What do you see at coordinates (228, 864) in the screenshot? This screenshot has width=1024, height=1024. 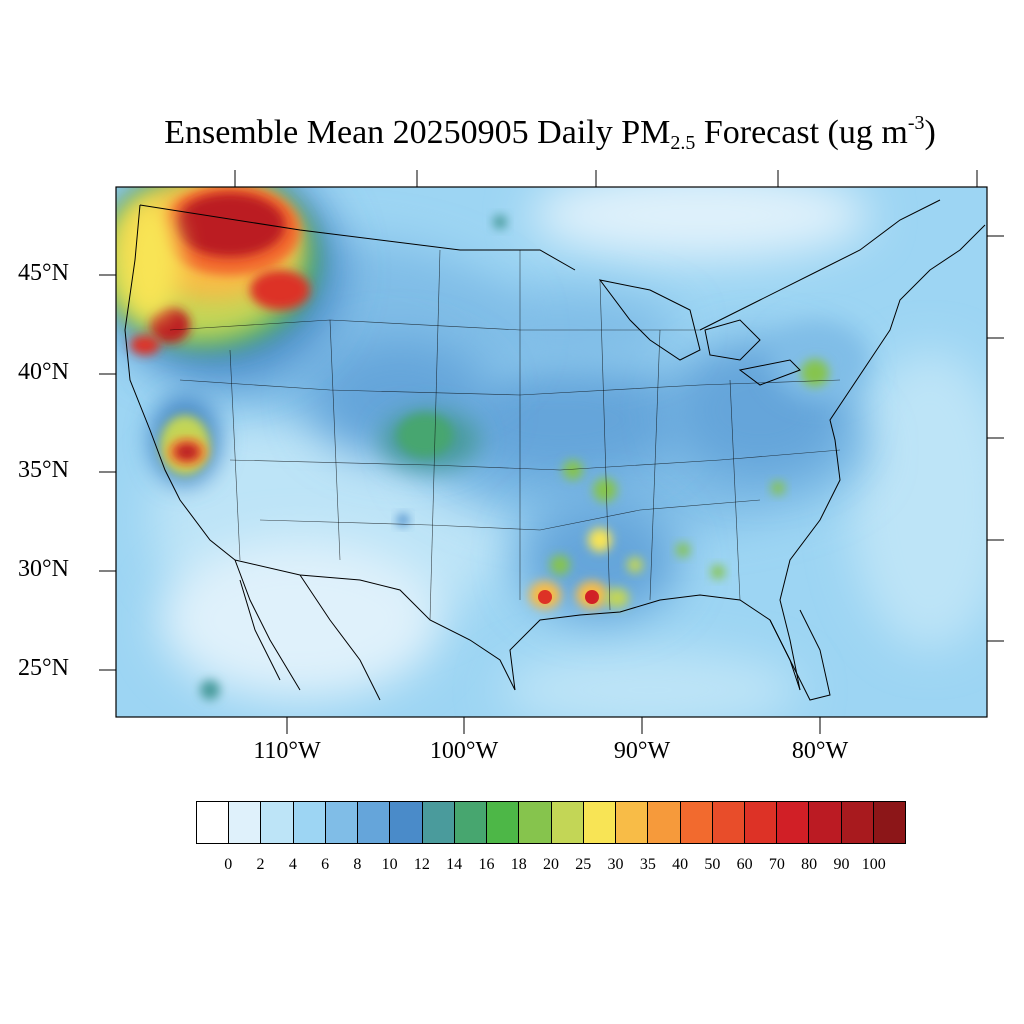 I see `colorbar-tick-label: 0` at bounding box center [228, 864].